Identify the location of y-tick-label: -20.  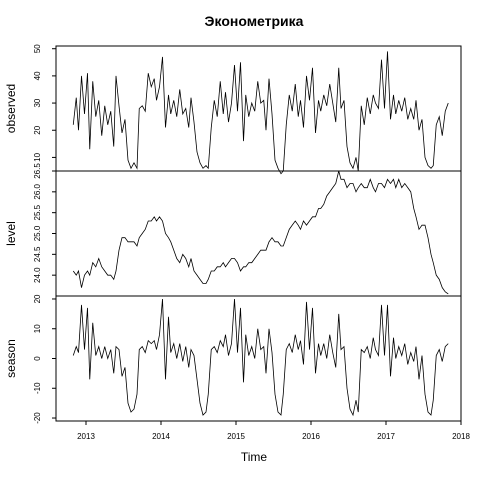
(37, 418).